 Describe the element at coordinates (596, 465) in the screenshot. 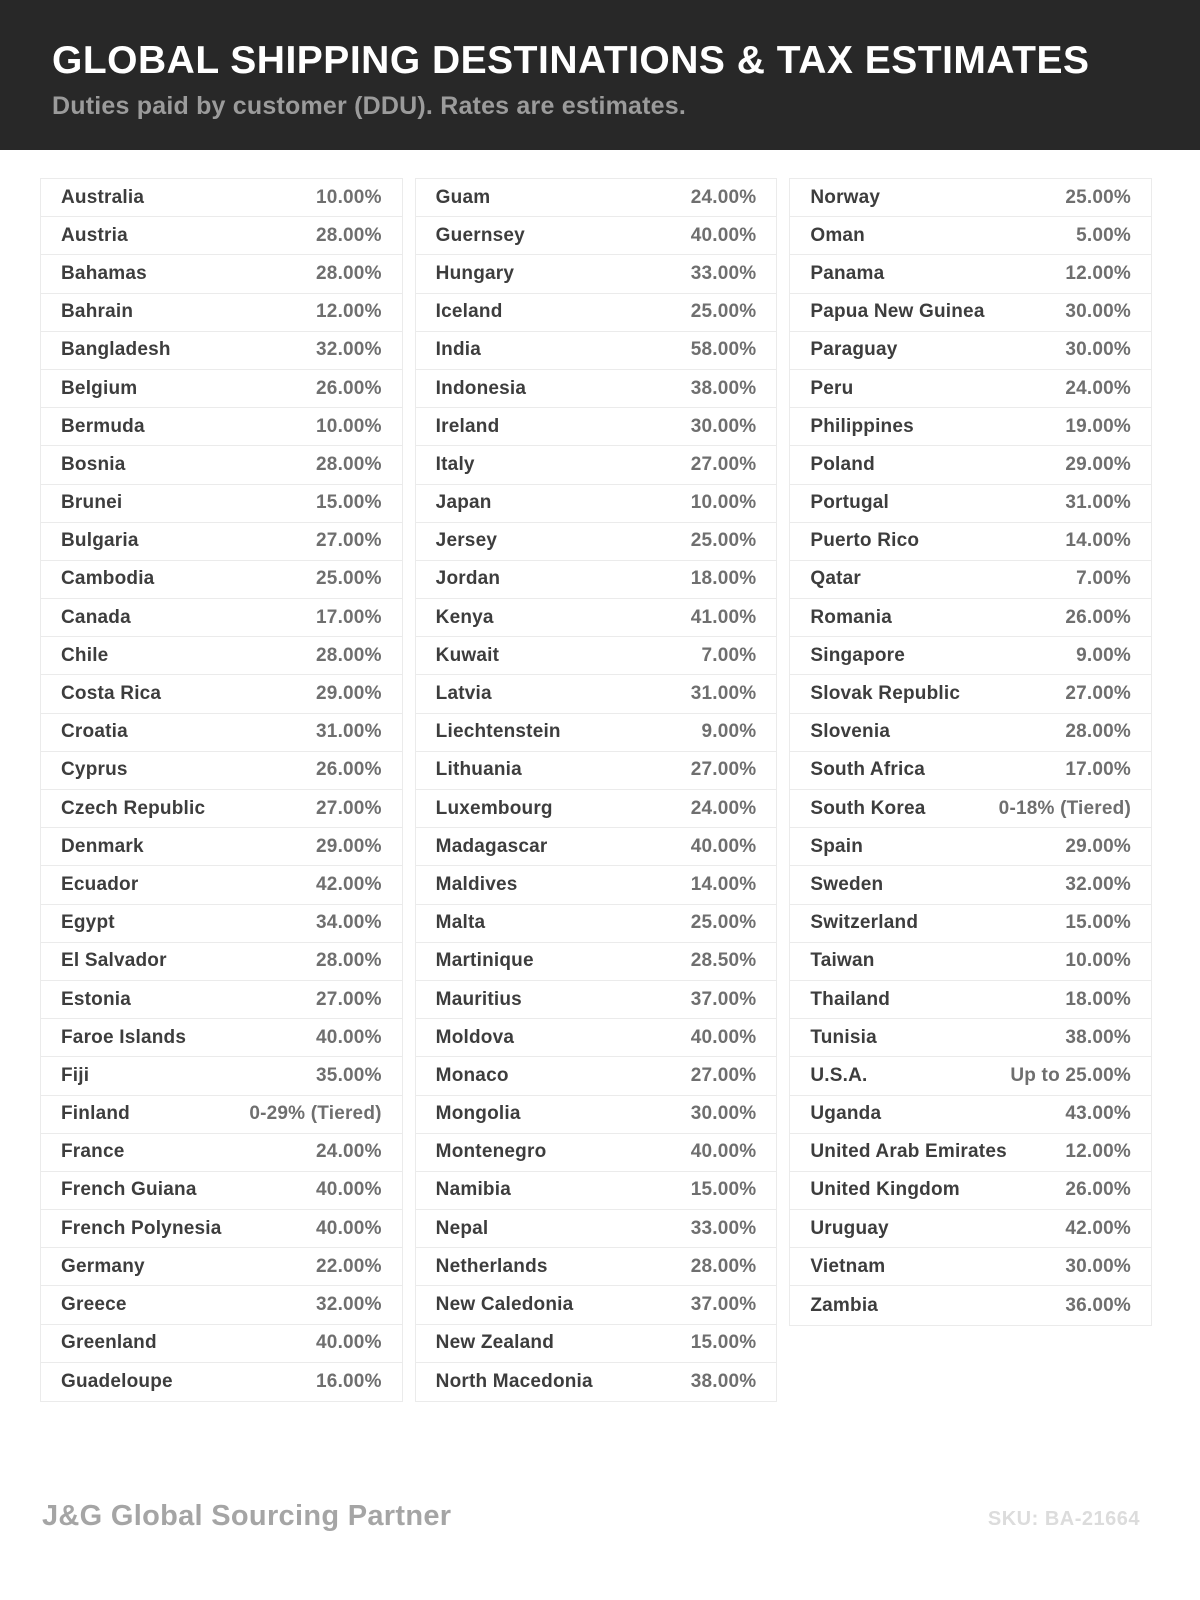

I see `table-row: Italy 27.00%` at that location.